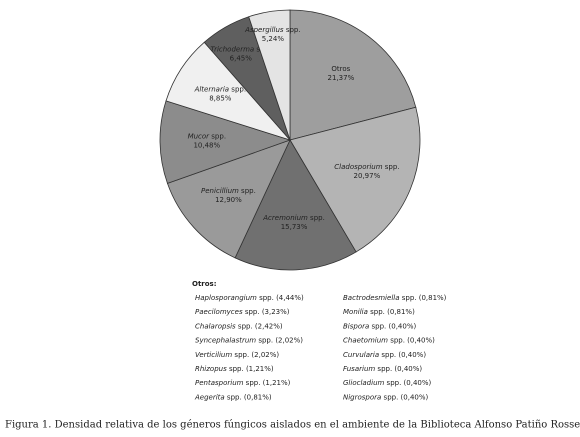 Image resolution: width=580 pixels, height=437 pixels. Describe the element at coordinates (207, 136) in the screenshot. I see `slice-label: Mucor spp.` at that location.